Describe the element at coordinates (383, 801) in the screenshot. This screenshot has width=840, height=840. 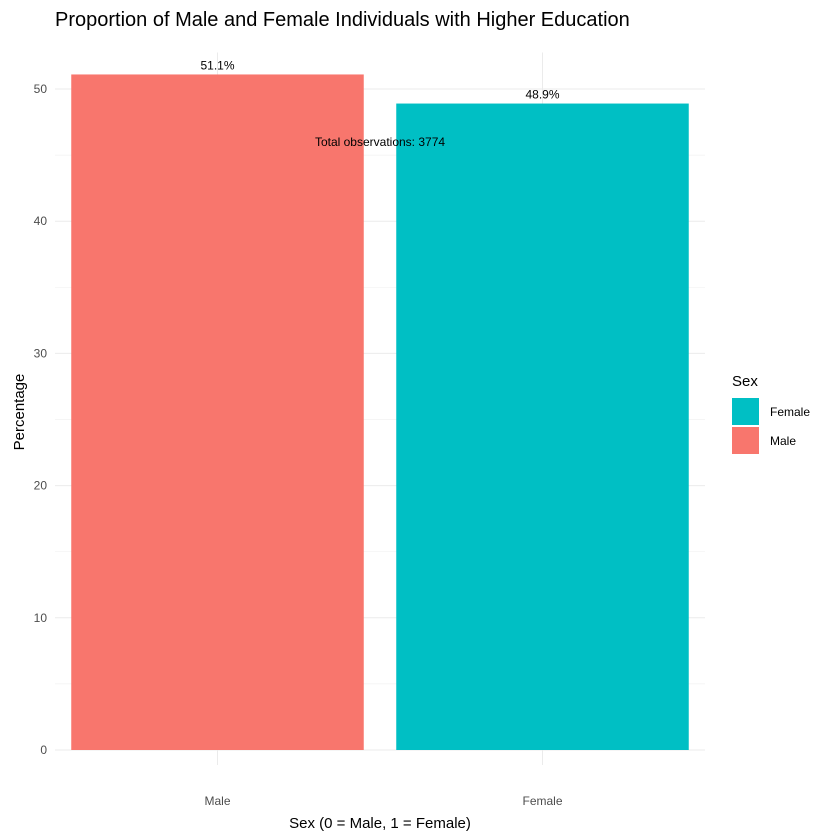
I see `x-axis-ticks: Male Female` at that location.